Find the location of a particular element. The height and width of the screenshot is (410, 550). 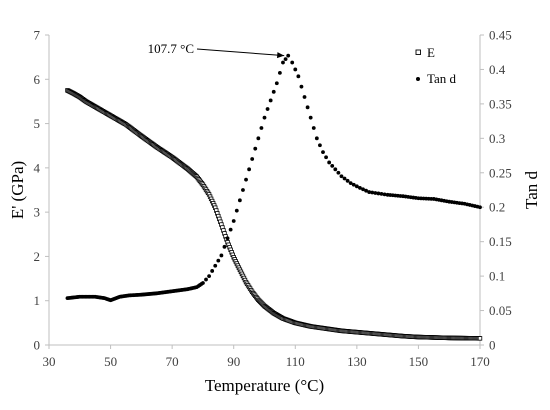

x-tick-label: 130 is located at coordinates (357, 361).